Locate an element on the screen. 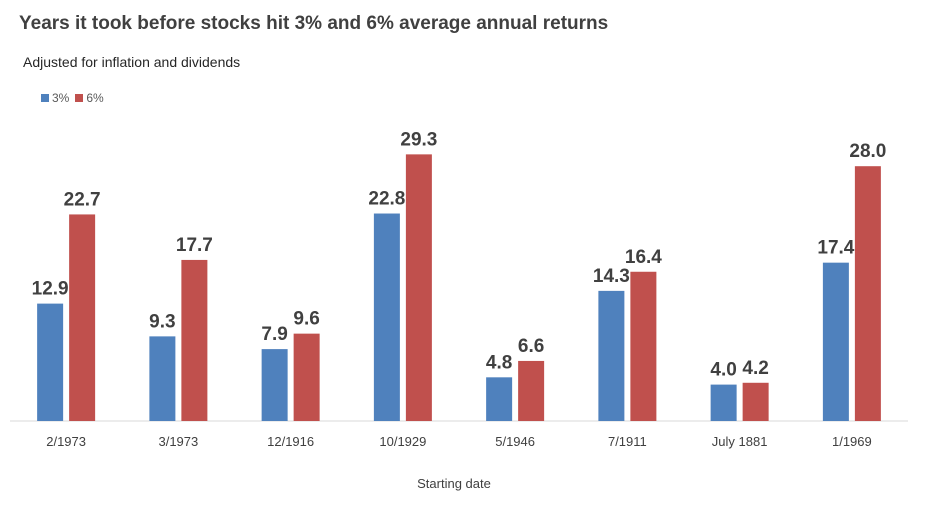 This screenshot has width=931, height=506. data-label-6pct-2: 9.6 is located at coordinates (306, 319).